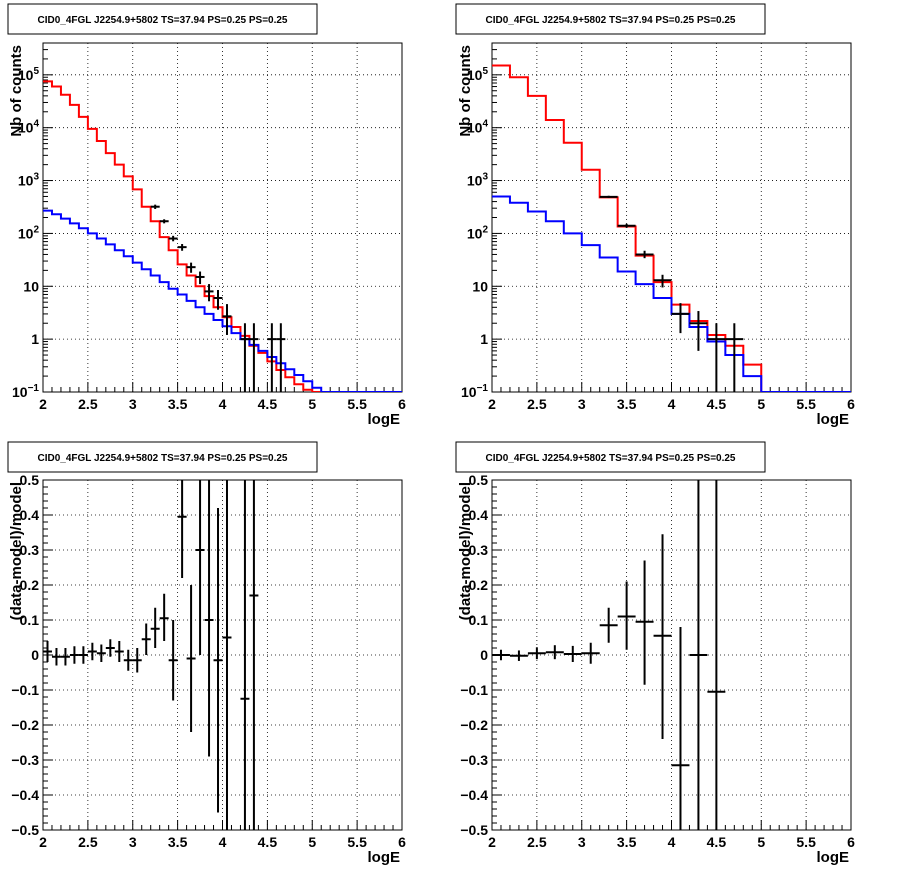 Image resolution: width=898 pixels, height=875 pixels. I want to click on x-tick-label: 4, so click(223, 404).